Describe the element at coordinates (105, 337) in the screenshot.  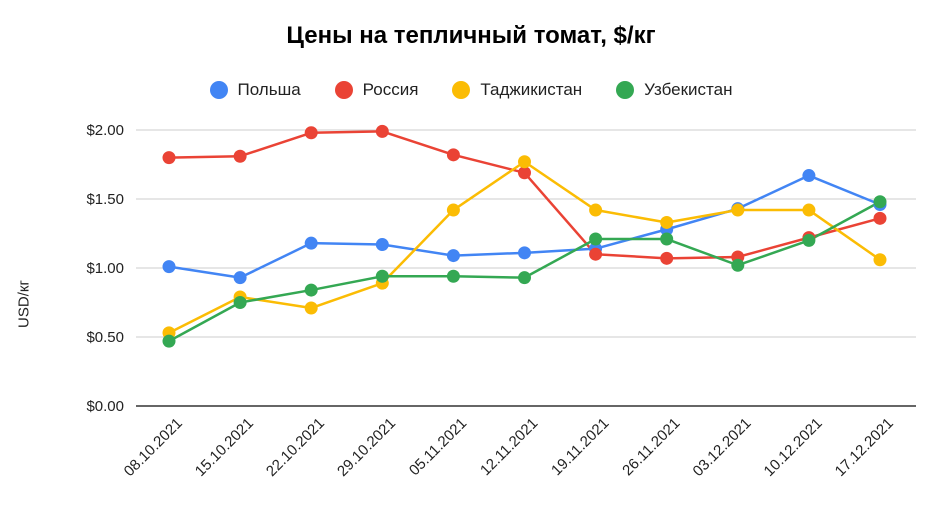
I see `y-tick-label: $0.50` at that location.